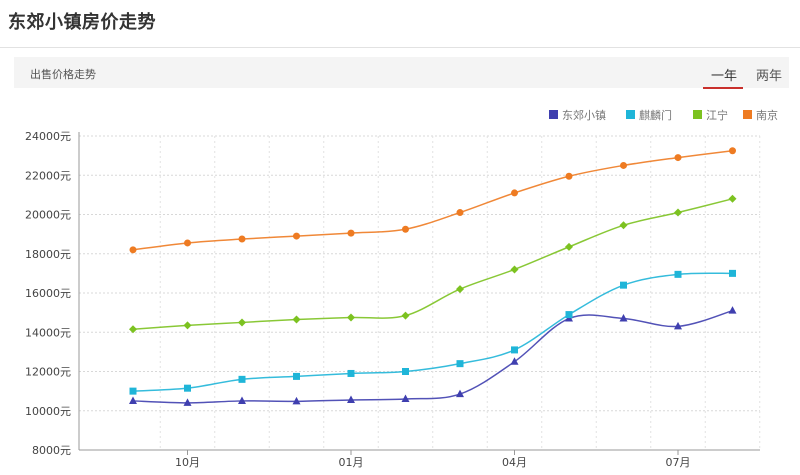  I want to click on active-tab-indicator, so click(723, 88).